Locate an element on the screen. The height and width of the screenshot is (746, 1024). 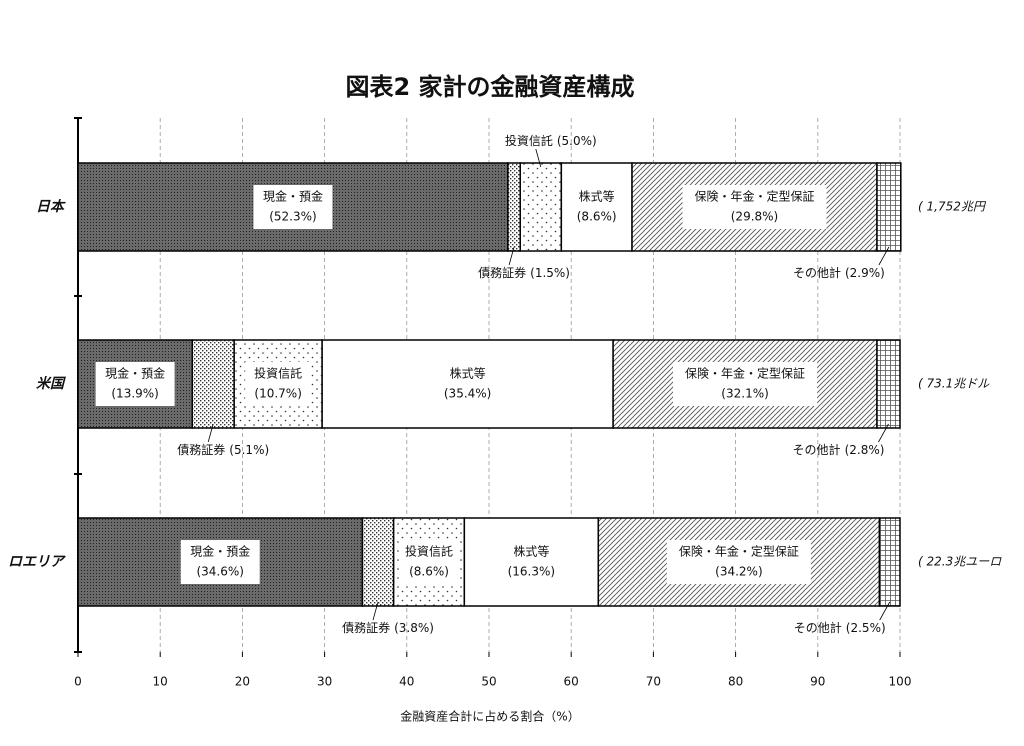
callout-label: 債務証券 (3.8%) is located at coordinates (388, 627).